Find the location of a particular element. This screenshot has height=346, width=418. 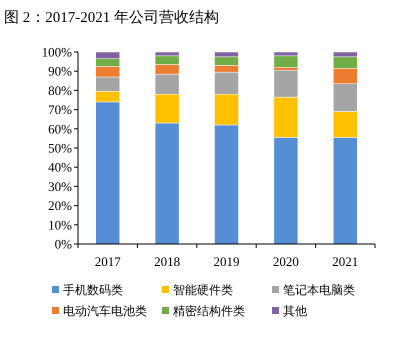

x-tick-label: 2018 is located at coordinates (167, 261).